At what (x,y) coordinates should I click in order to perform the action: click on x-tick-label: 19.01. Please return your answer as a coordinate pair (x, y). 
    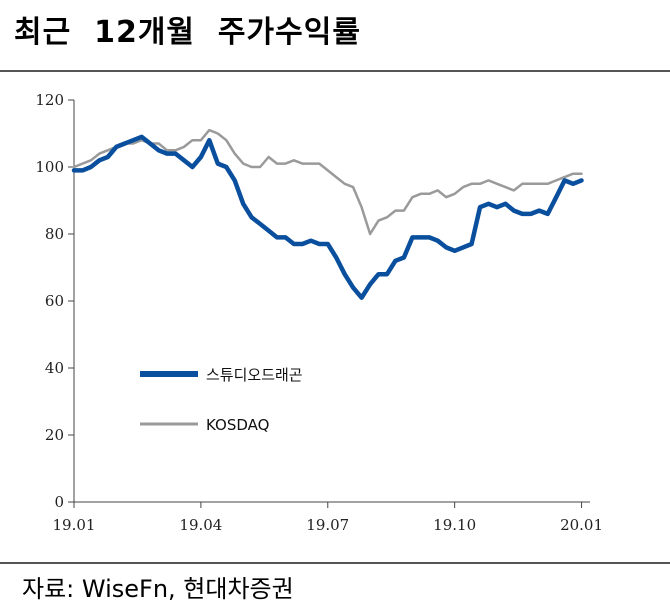
    Looking at the image, I should click on (74, 525).